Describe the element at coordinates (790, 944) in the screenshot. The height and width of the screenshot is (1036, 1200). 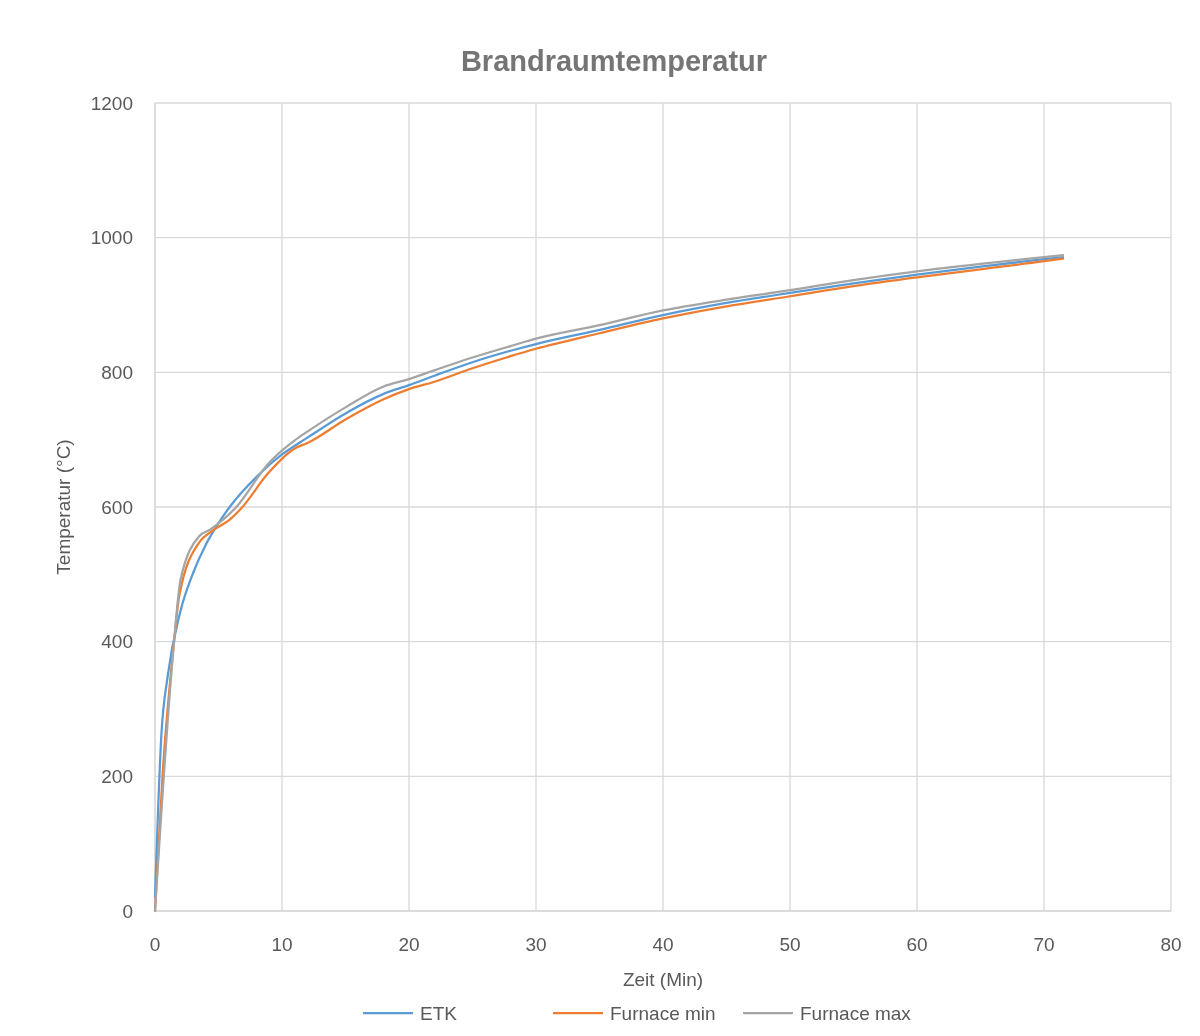
I see `x-tick-label: 50` at that location.